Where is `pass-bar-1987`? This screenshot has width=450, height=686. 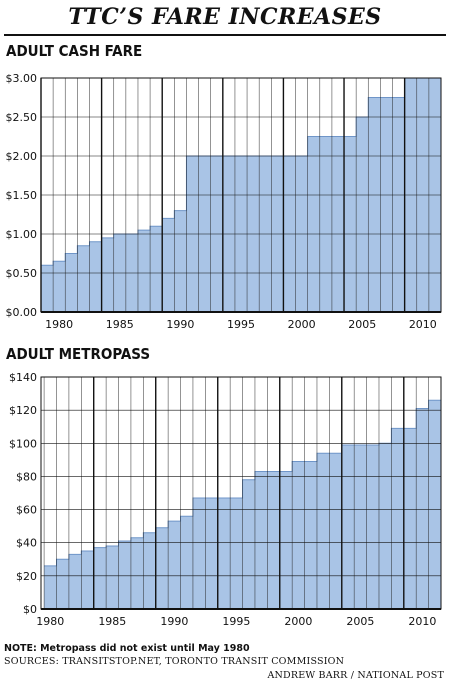 pass-bar-1987 is located at coordinates (137, 573).